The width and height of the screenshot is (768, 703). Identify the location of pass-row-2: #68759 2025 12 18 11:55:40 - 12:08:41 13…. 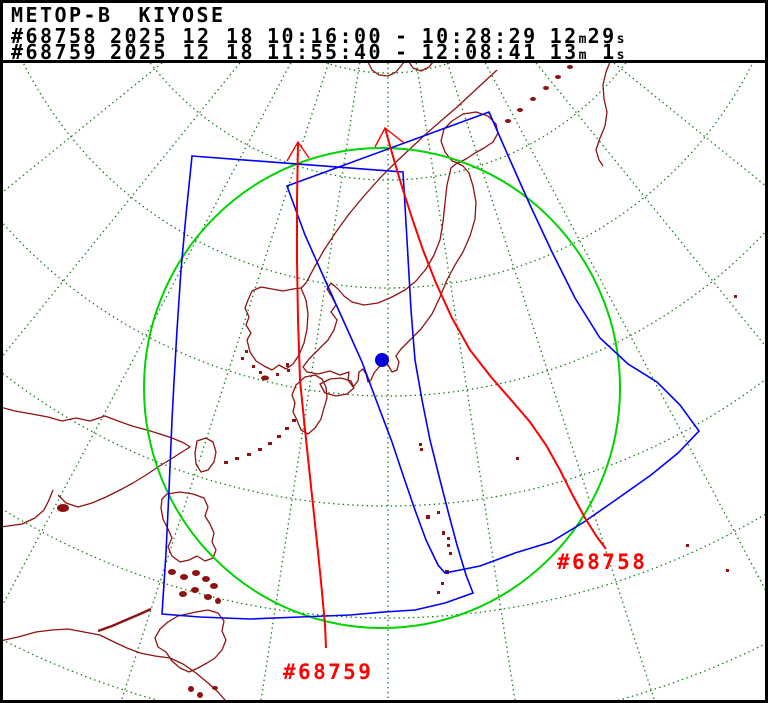
(318, 52).